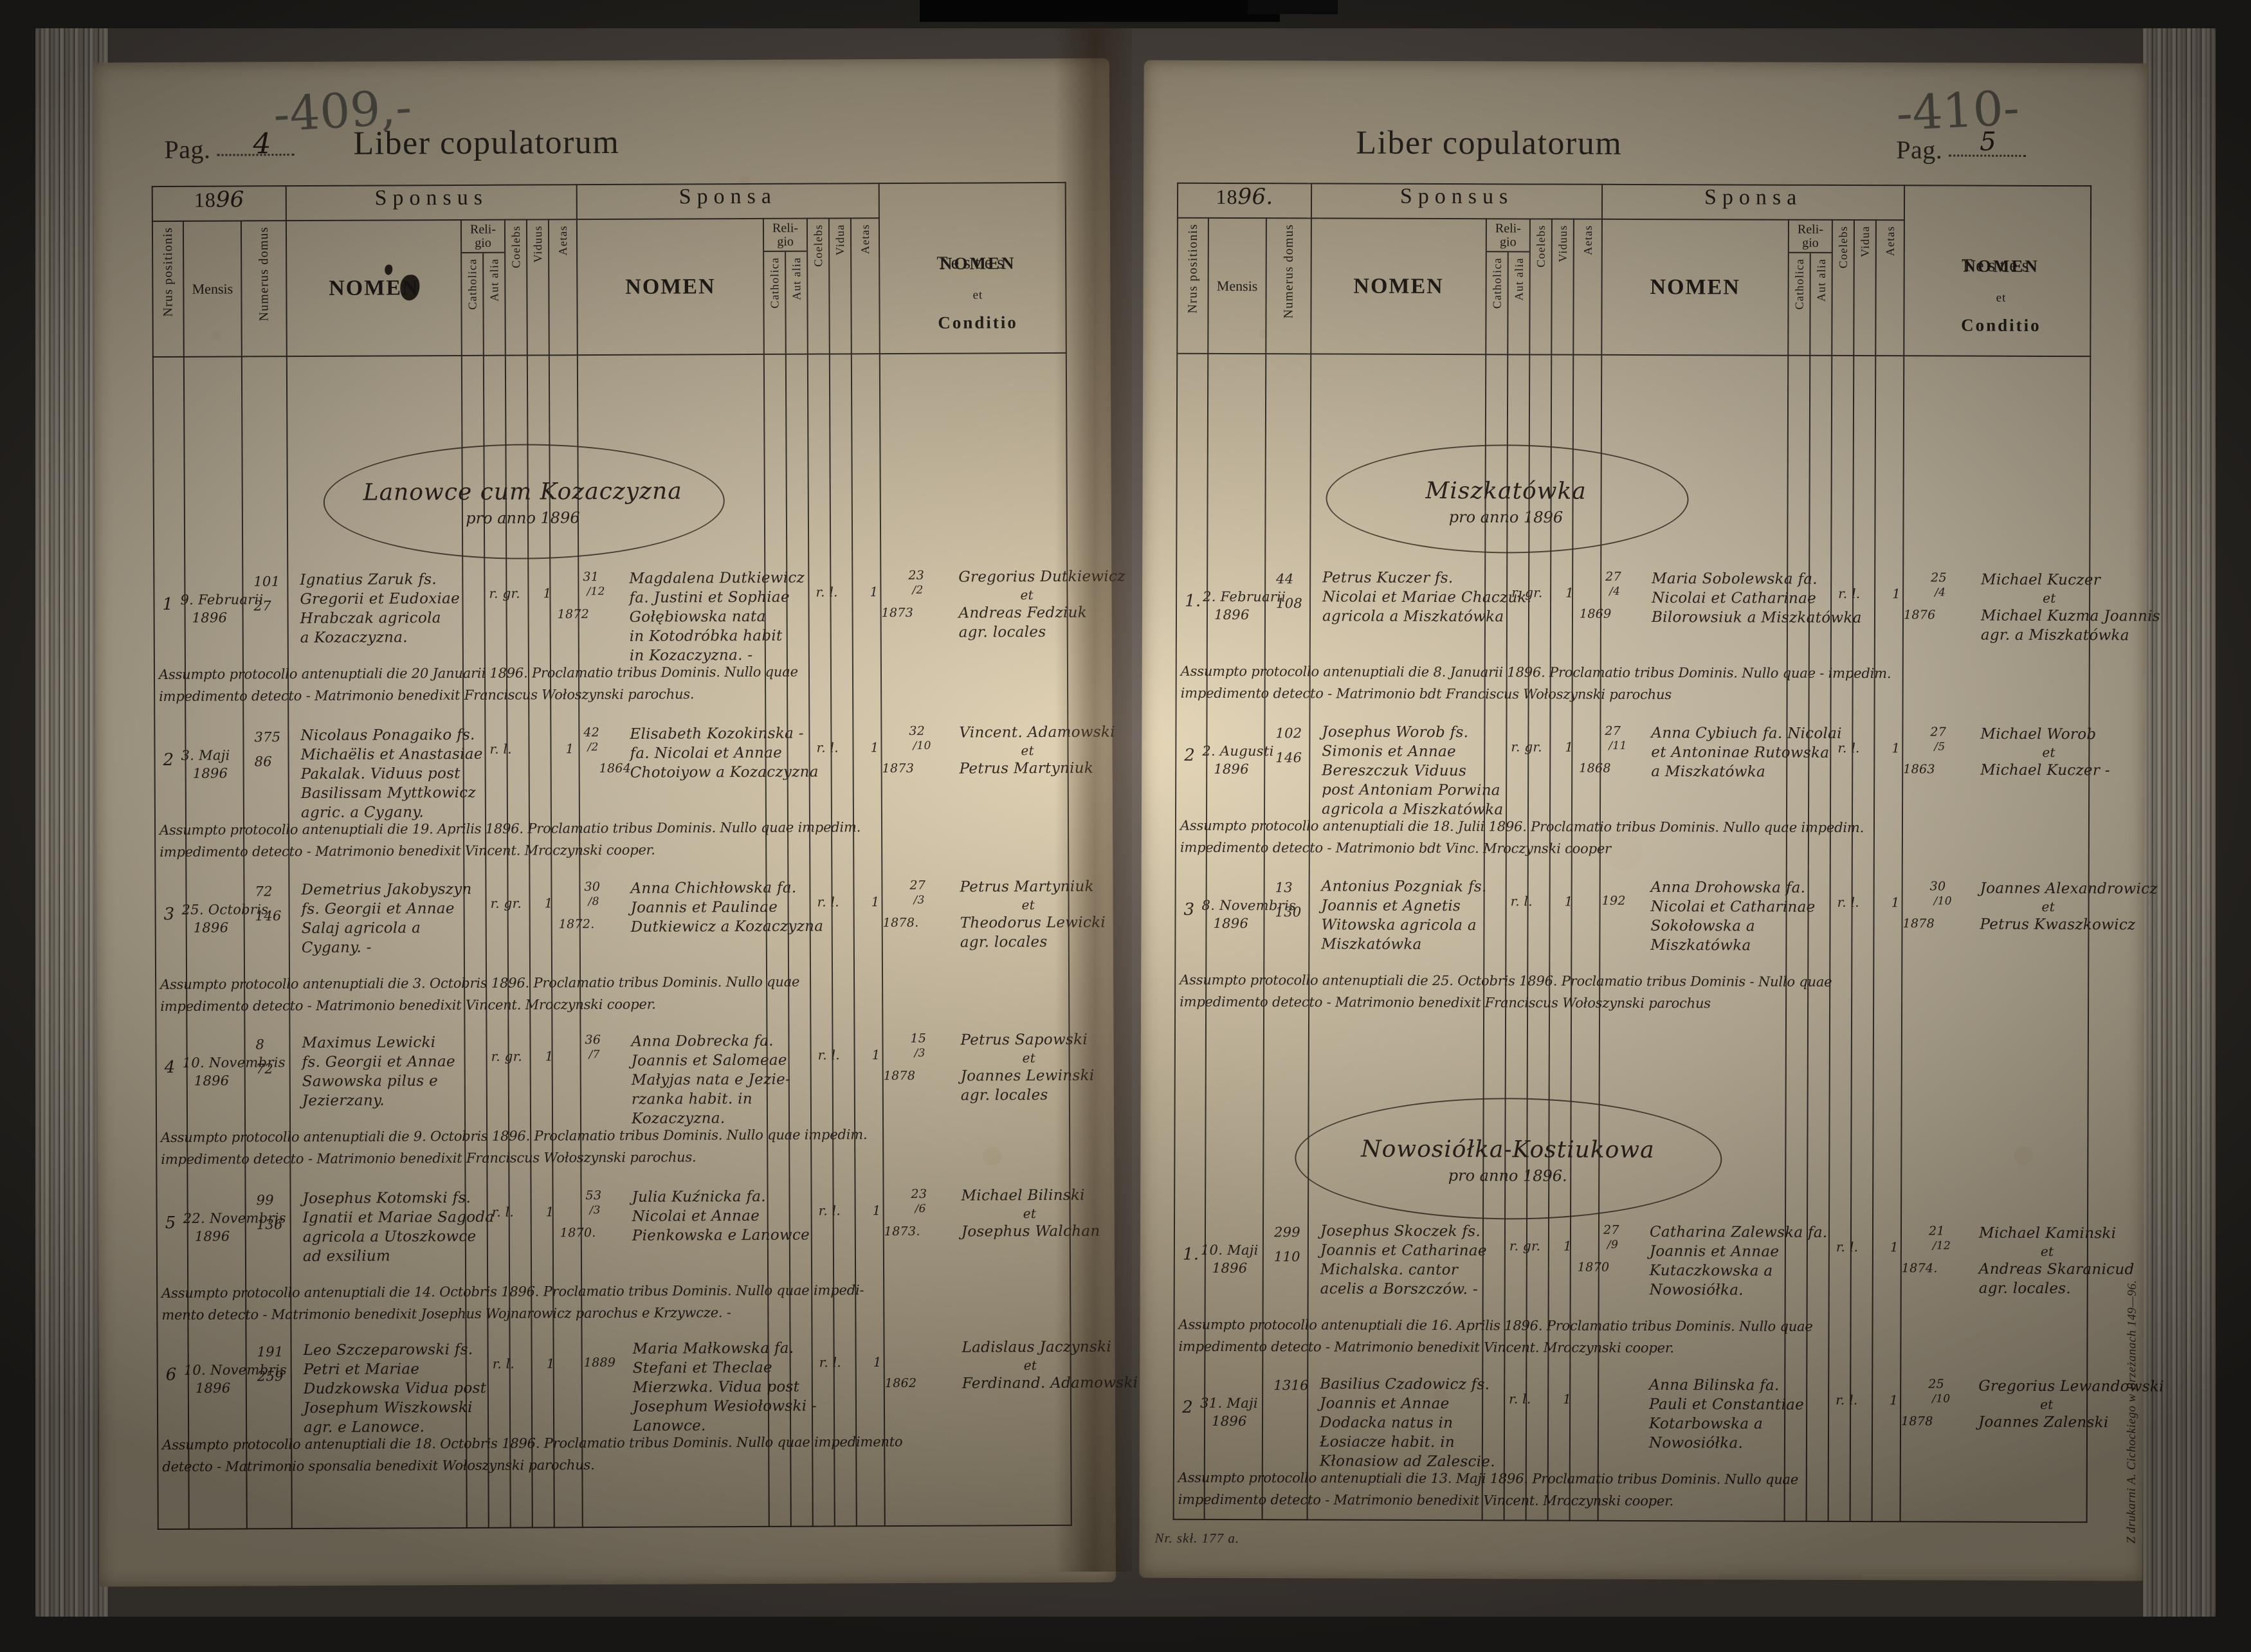 The height and width of the screenshot is (1652, 2251). I want to click on scanner-shadow-bar, so click(1100, 11).